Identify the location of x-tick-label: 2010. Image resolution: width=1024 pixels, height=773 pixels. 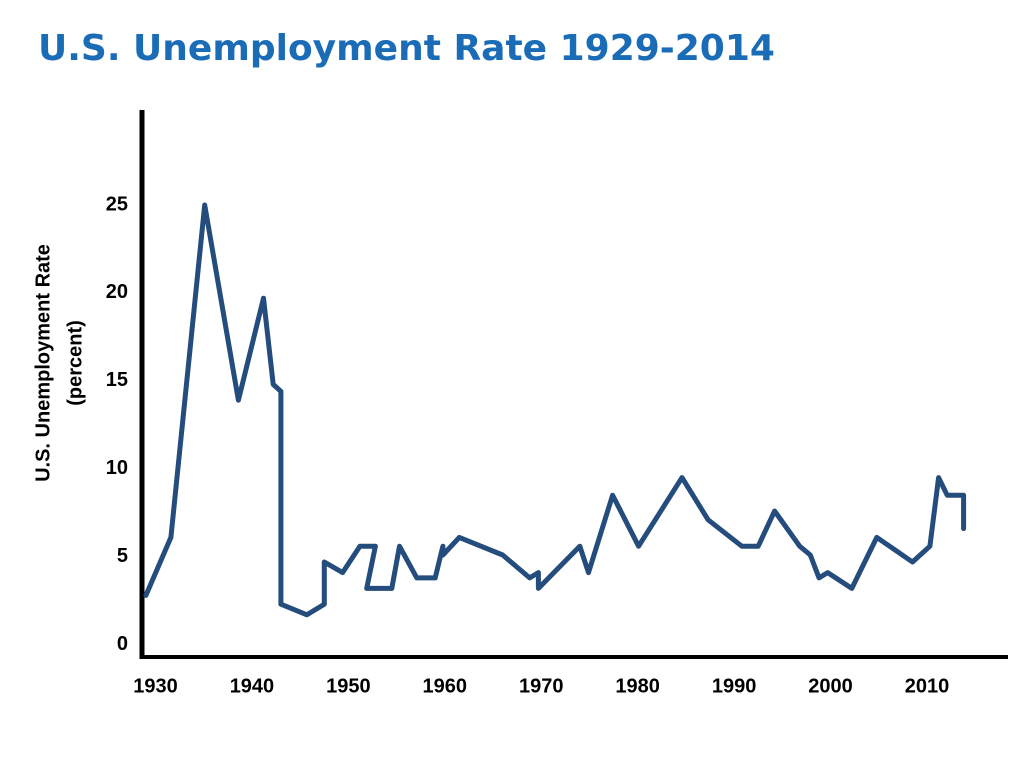
(927, 686).